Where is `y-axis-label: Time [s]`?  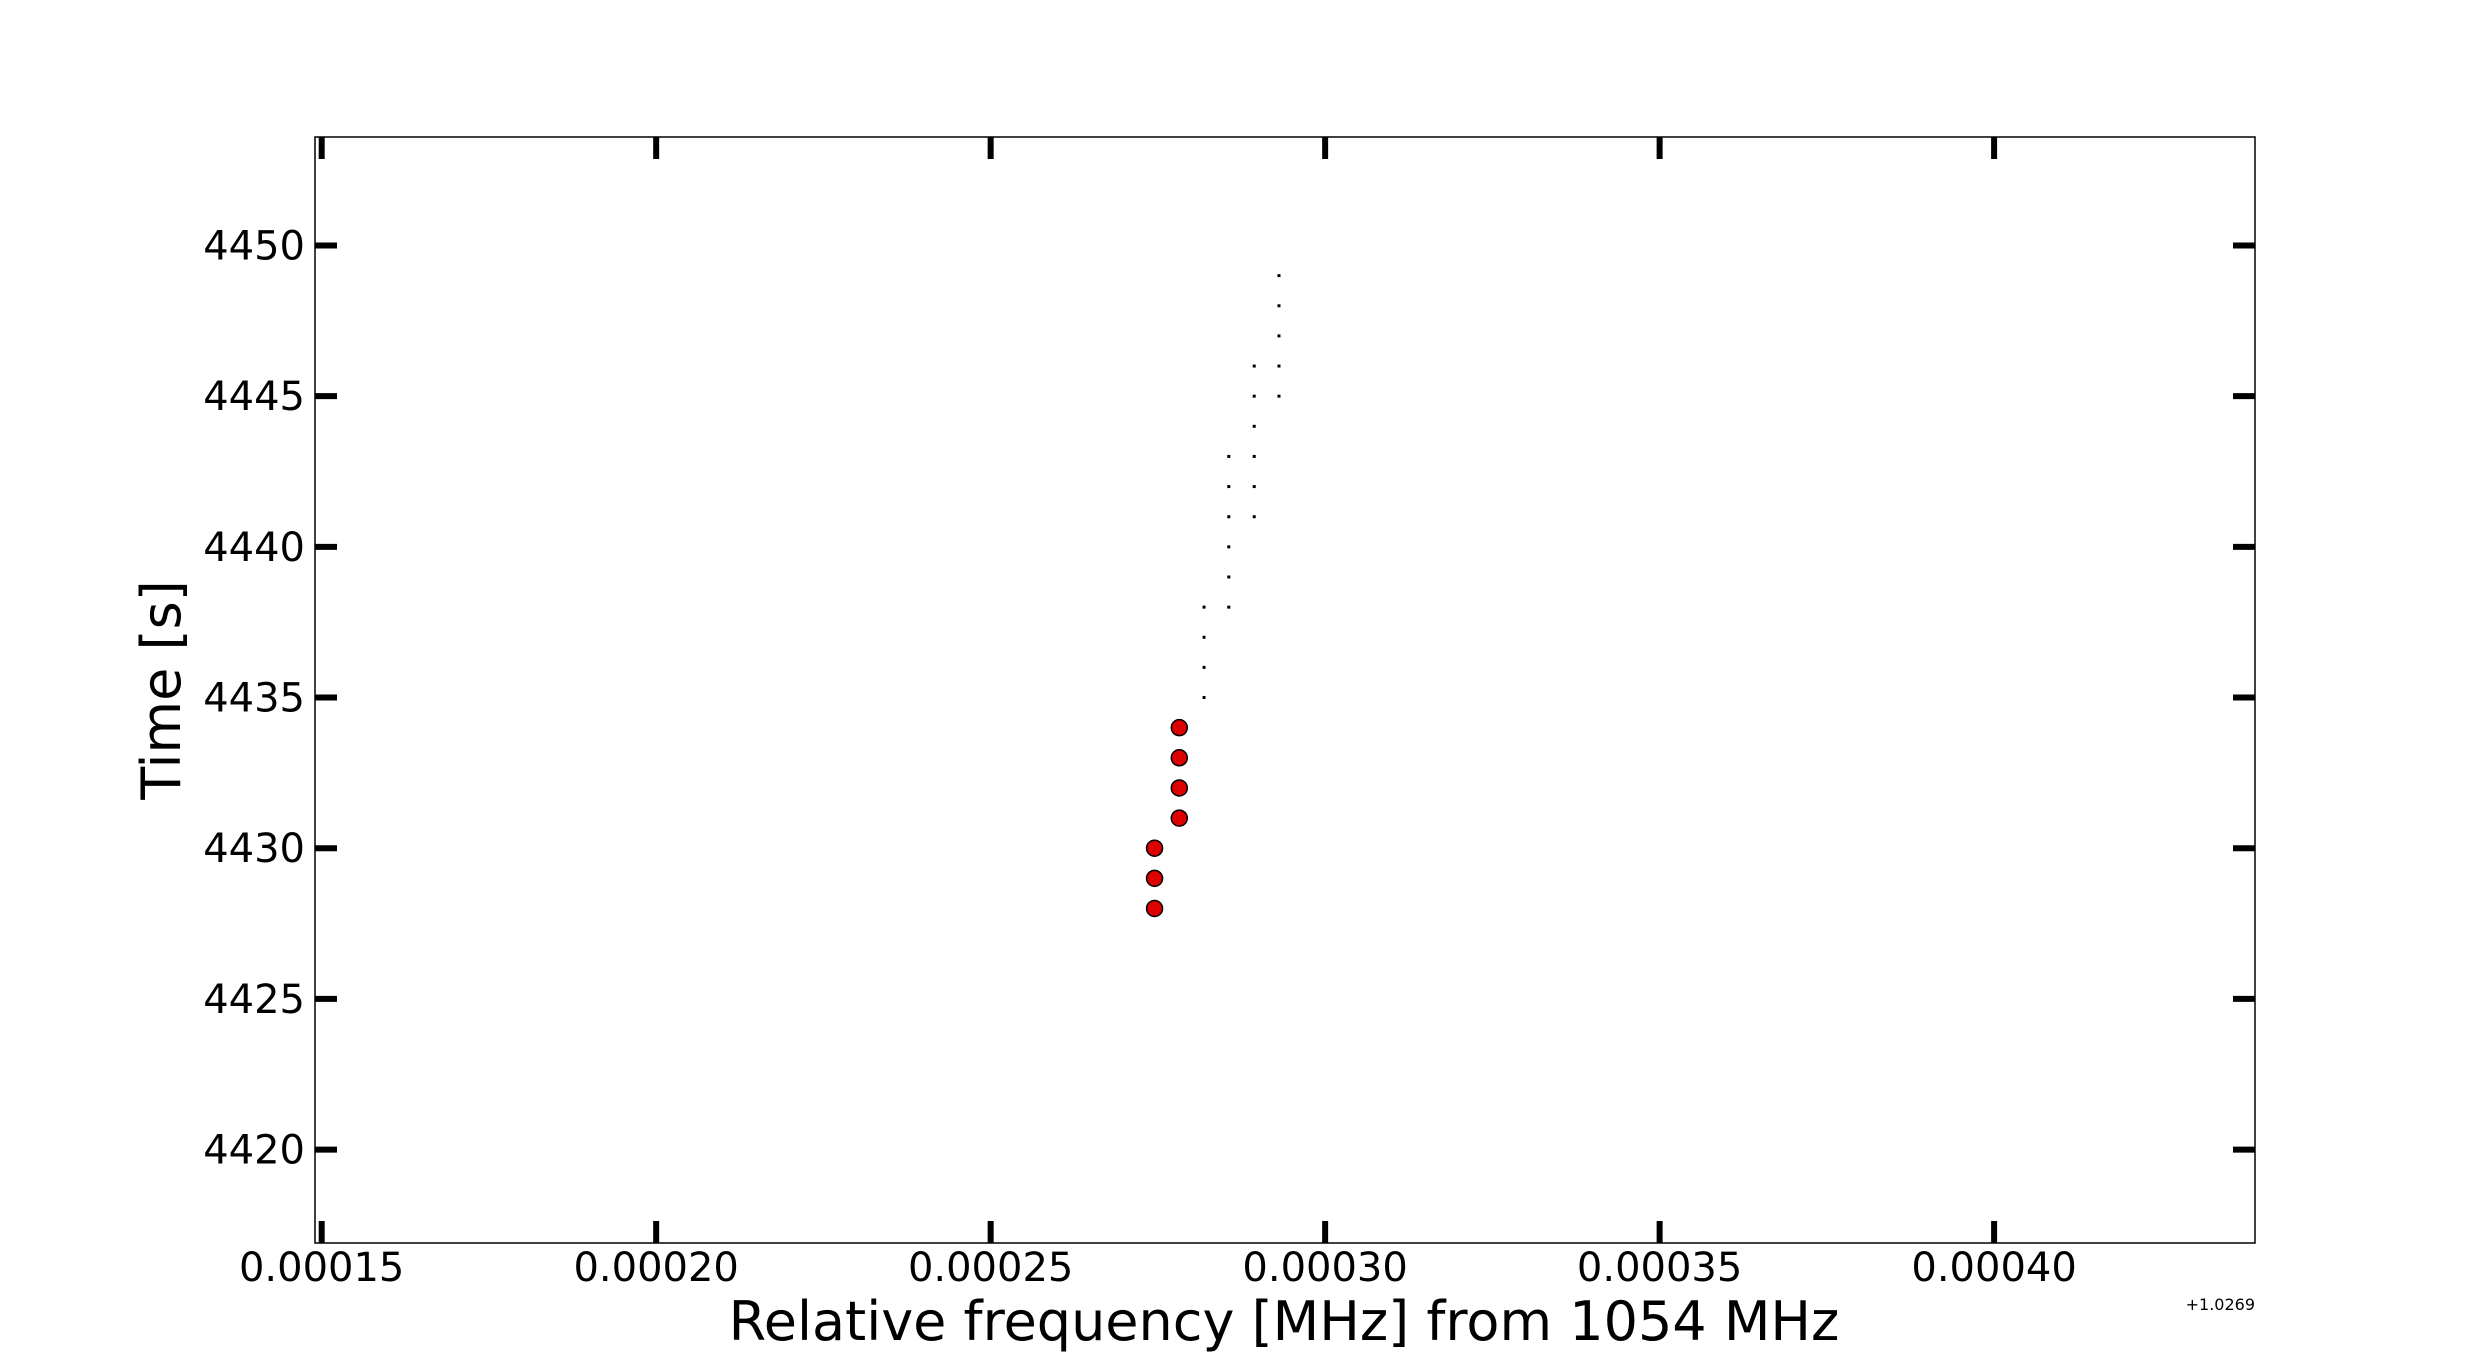
y-axis-label: Time [s] is located at coordinates (161, 690).